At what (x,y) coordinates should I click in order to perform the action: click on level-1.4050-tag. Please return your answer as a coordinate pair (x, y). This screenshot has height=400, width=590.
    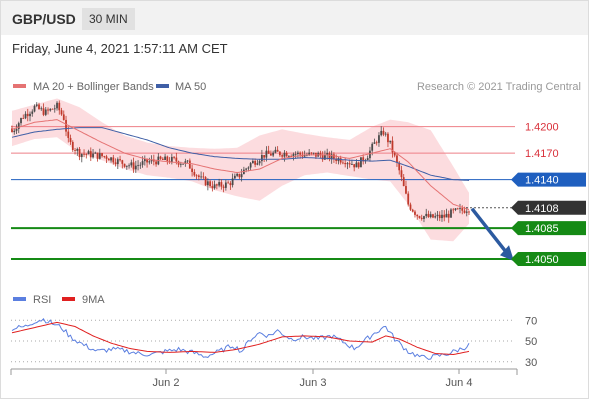
    Looking at the image, I should click on (548, 258).